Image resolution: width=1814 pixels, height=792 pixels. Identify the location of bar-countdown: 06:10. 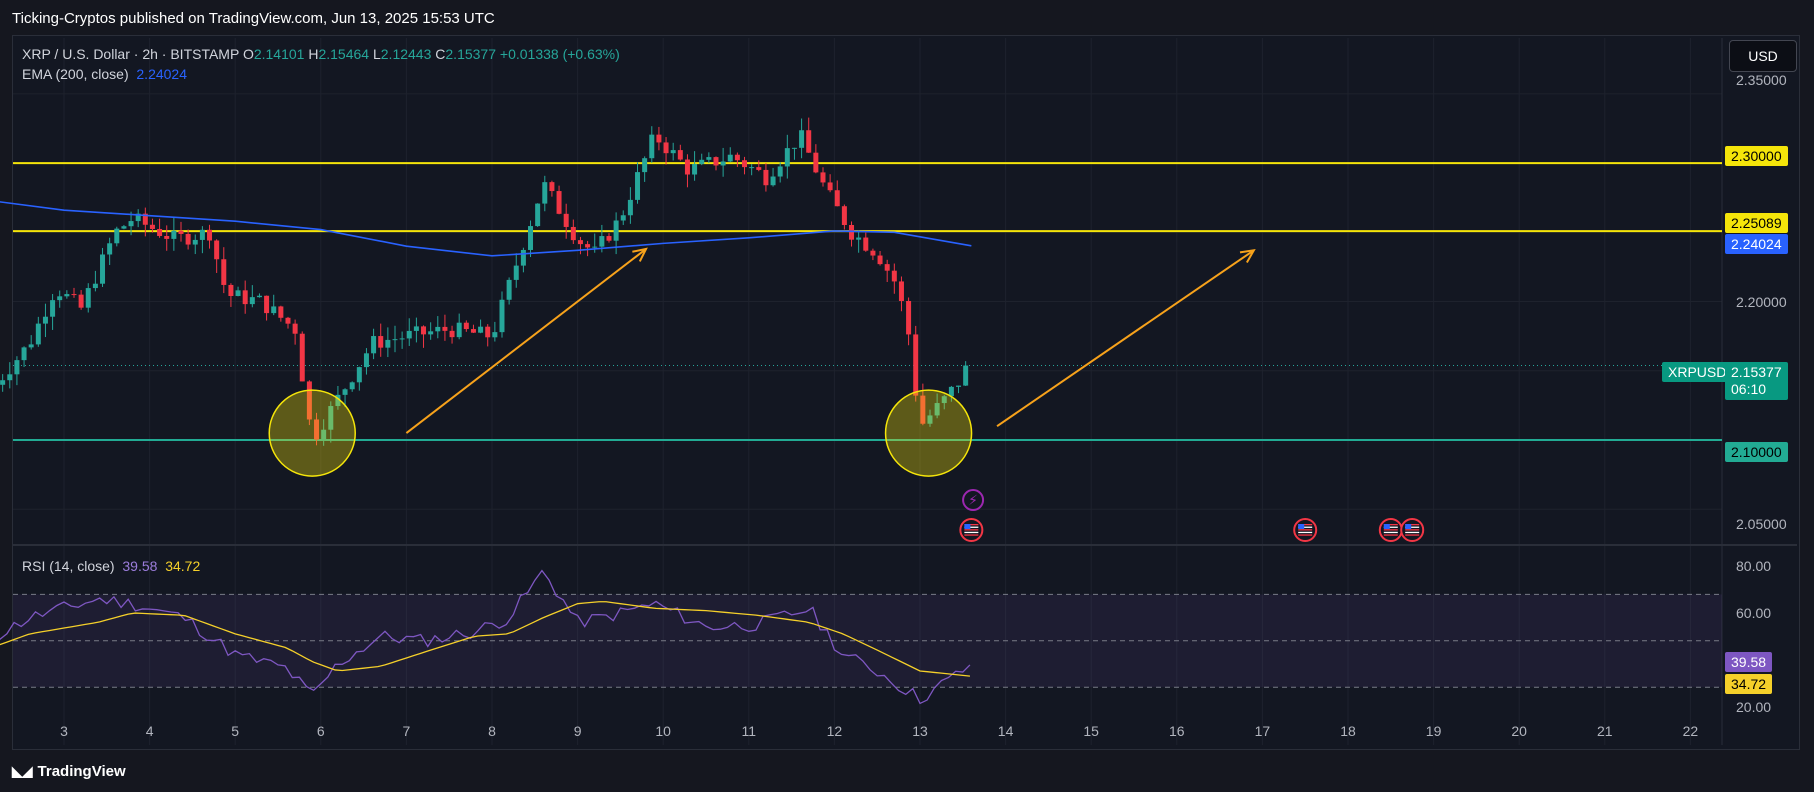
(1749, 389).